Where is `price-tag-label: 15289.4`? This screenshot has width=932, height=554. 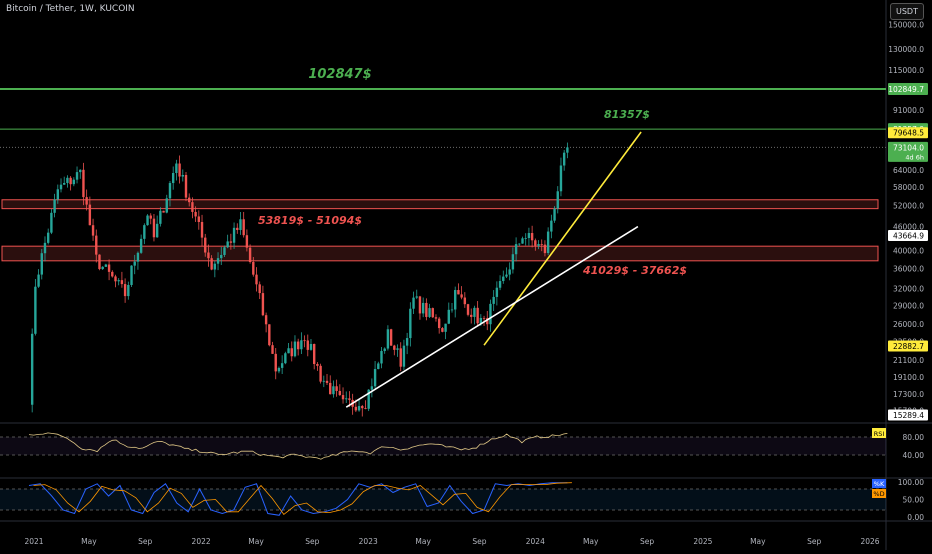
price-tag-label: 15289.4 is located at coordinates (908, 415).